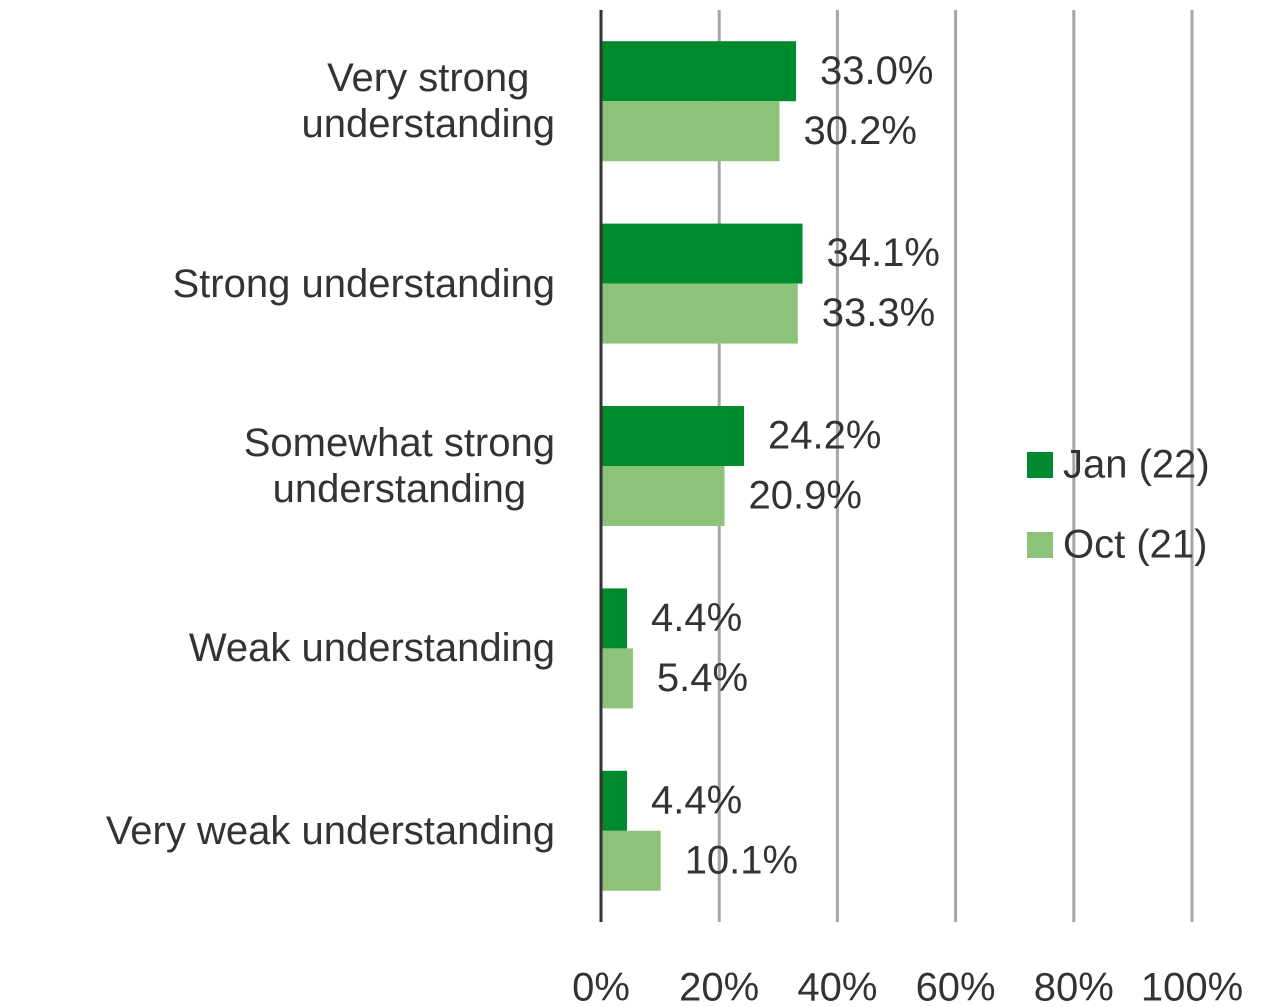 Image resolution: width=1267 pixels, height=1007 pixels. I want to click on legend-label: Jan (22), so click(1136, 465).